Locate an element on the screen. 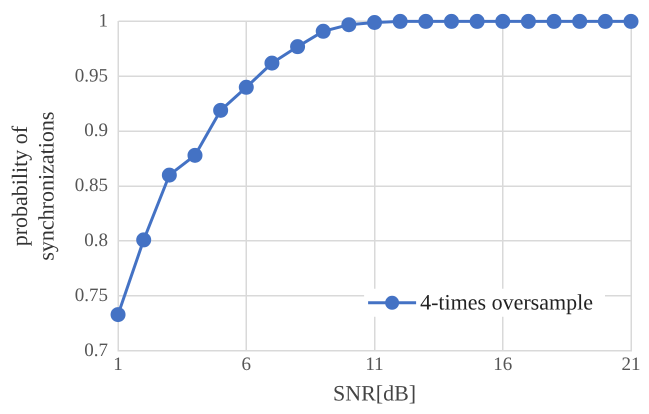 The height and width of the screenshot is (414, 649). y-tick-label: 0.8 is located at coordinates (96, 240).